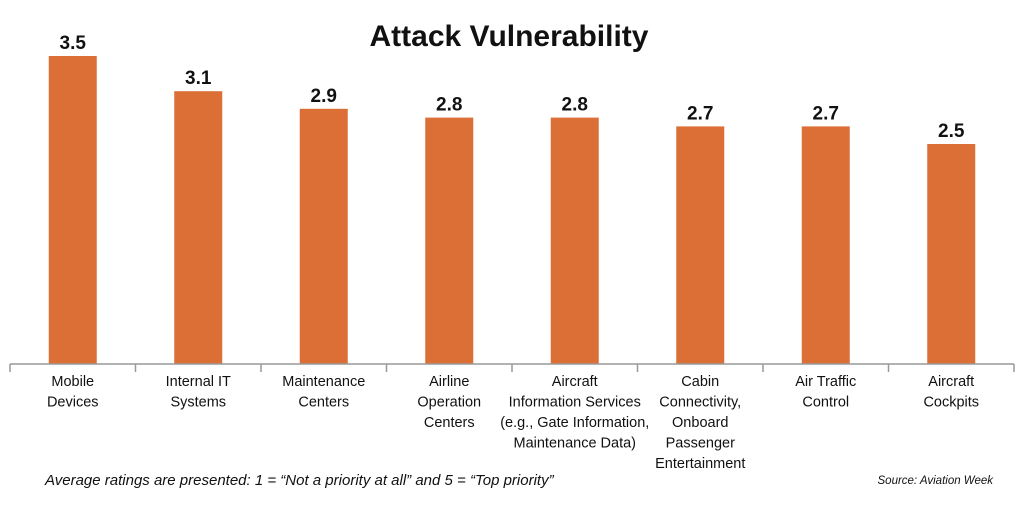 The height and width of the screenshot is (521, 1024). I want to click on category-label: Airline Operation Centers, so click(449, 402).